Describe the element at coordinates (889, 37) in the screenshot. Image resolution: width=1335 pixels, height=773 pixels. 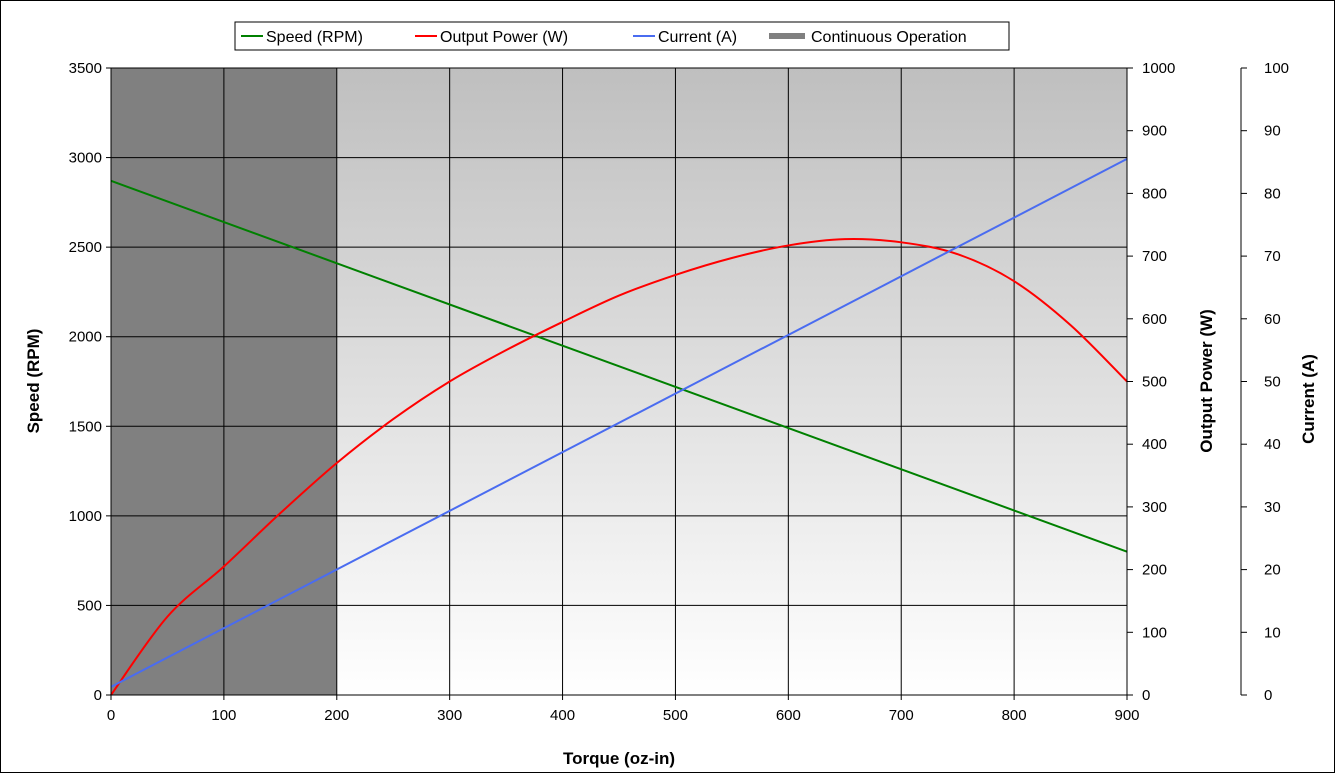
I see `legend-label-continuous: Continuous Operation` at that location.